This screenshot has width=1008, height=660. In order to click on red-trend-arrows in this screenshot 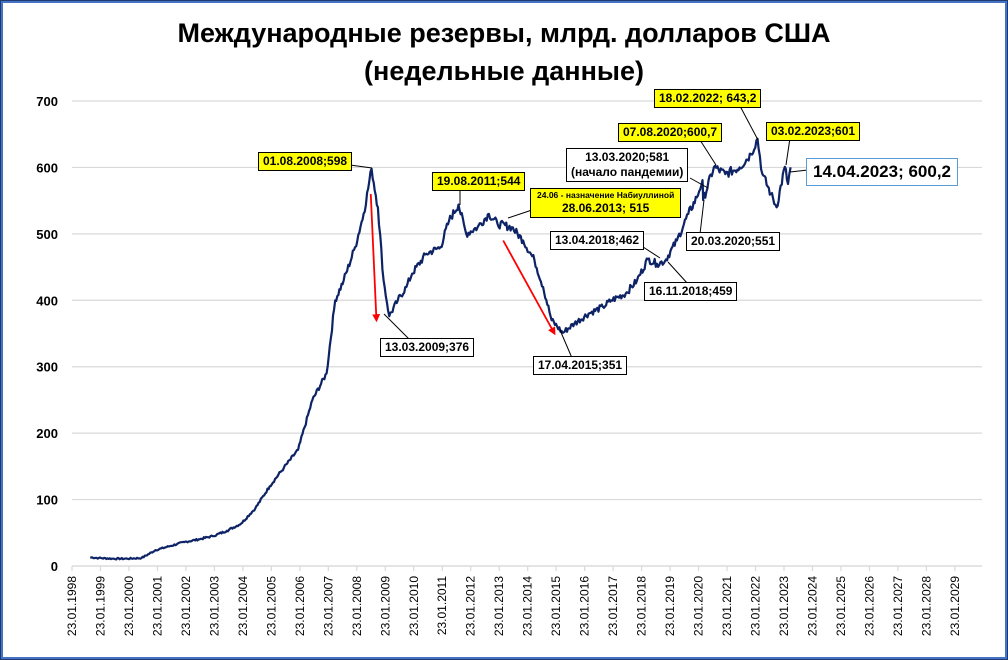, I will do `click(462, 264)`.